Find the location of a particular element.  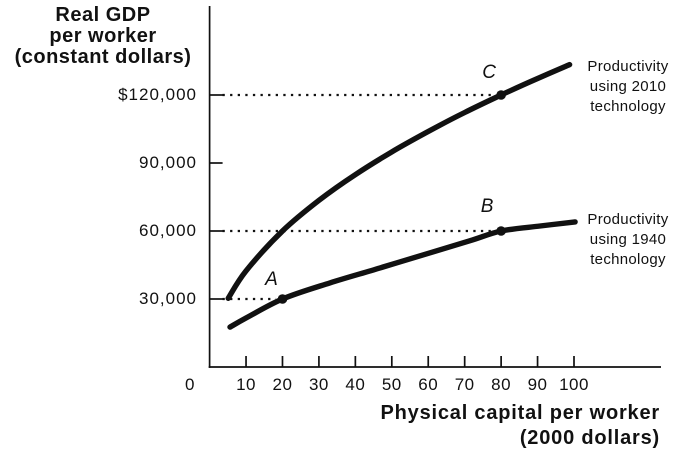

x-axis-tick-label: 80 is located at coordinates (501, 384).